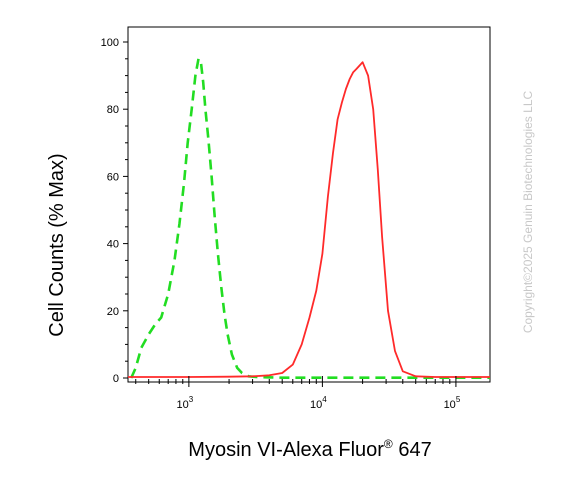 Image resolution: width=588 pixels, height=503 pixels. What do you see at coordinates (185, 403) in the screenshot?
I see `x-tick-label: 10³` at bounding box center [185, 403].